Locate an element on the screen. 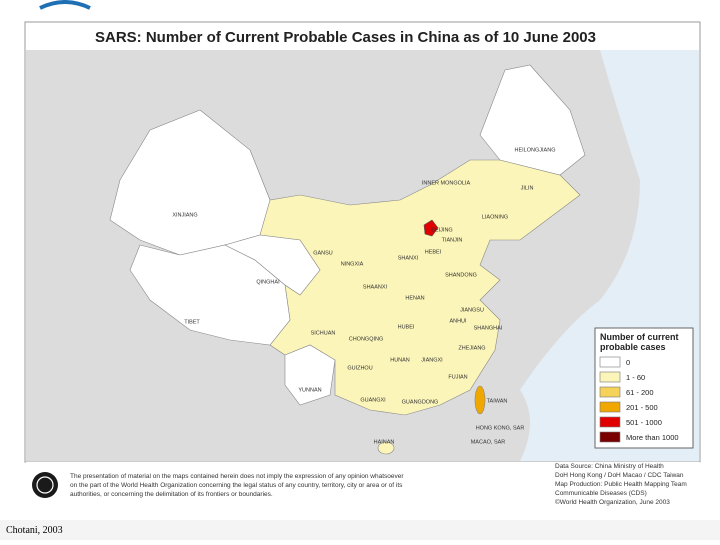 Image resolution: width=720 pixels, height=545 pixels. province-label: HUBEI is located at coordinates (406, 327).